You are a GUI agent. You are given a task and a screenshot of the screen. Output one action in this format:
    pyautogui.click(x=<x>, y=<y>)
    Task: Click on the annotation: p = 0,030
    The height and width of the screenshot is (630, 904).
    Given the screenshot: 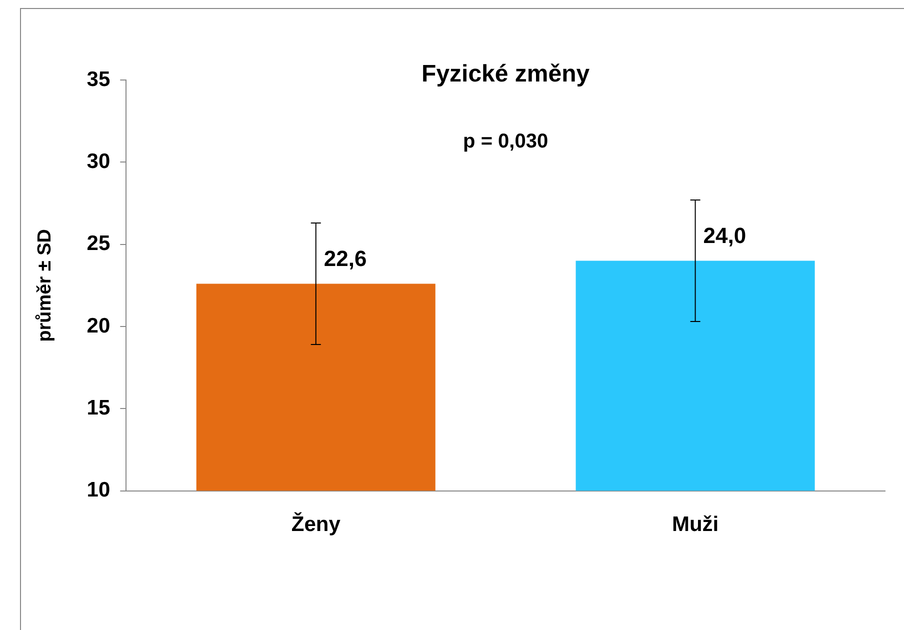 What is the action you would take?
    pyautogui.click(x=505, y=141)
    